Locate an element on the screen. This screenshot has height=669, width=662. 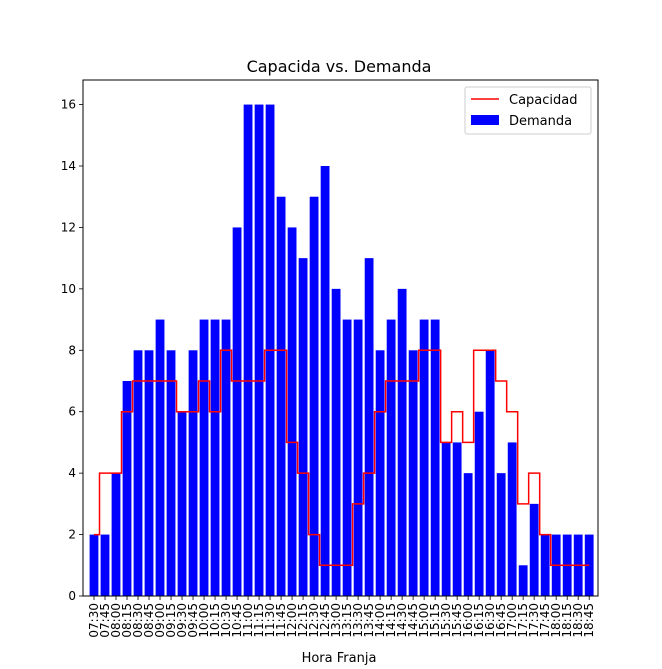
y-tick-label: 2 is located at coordinates (72, 535).